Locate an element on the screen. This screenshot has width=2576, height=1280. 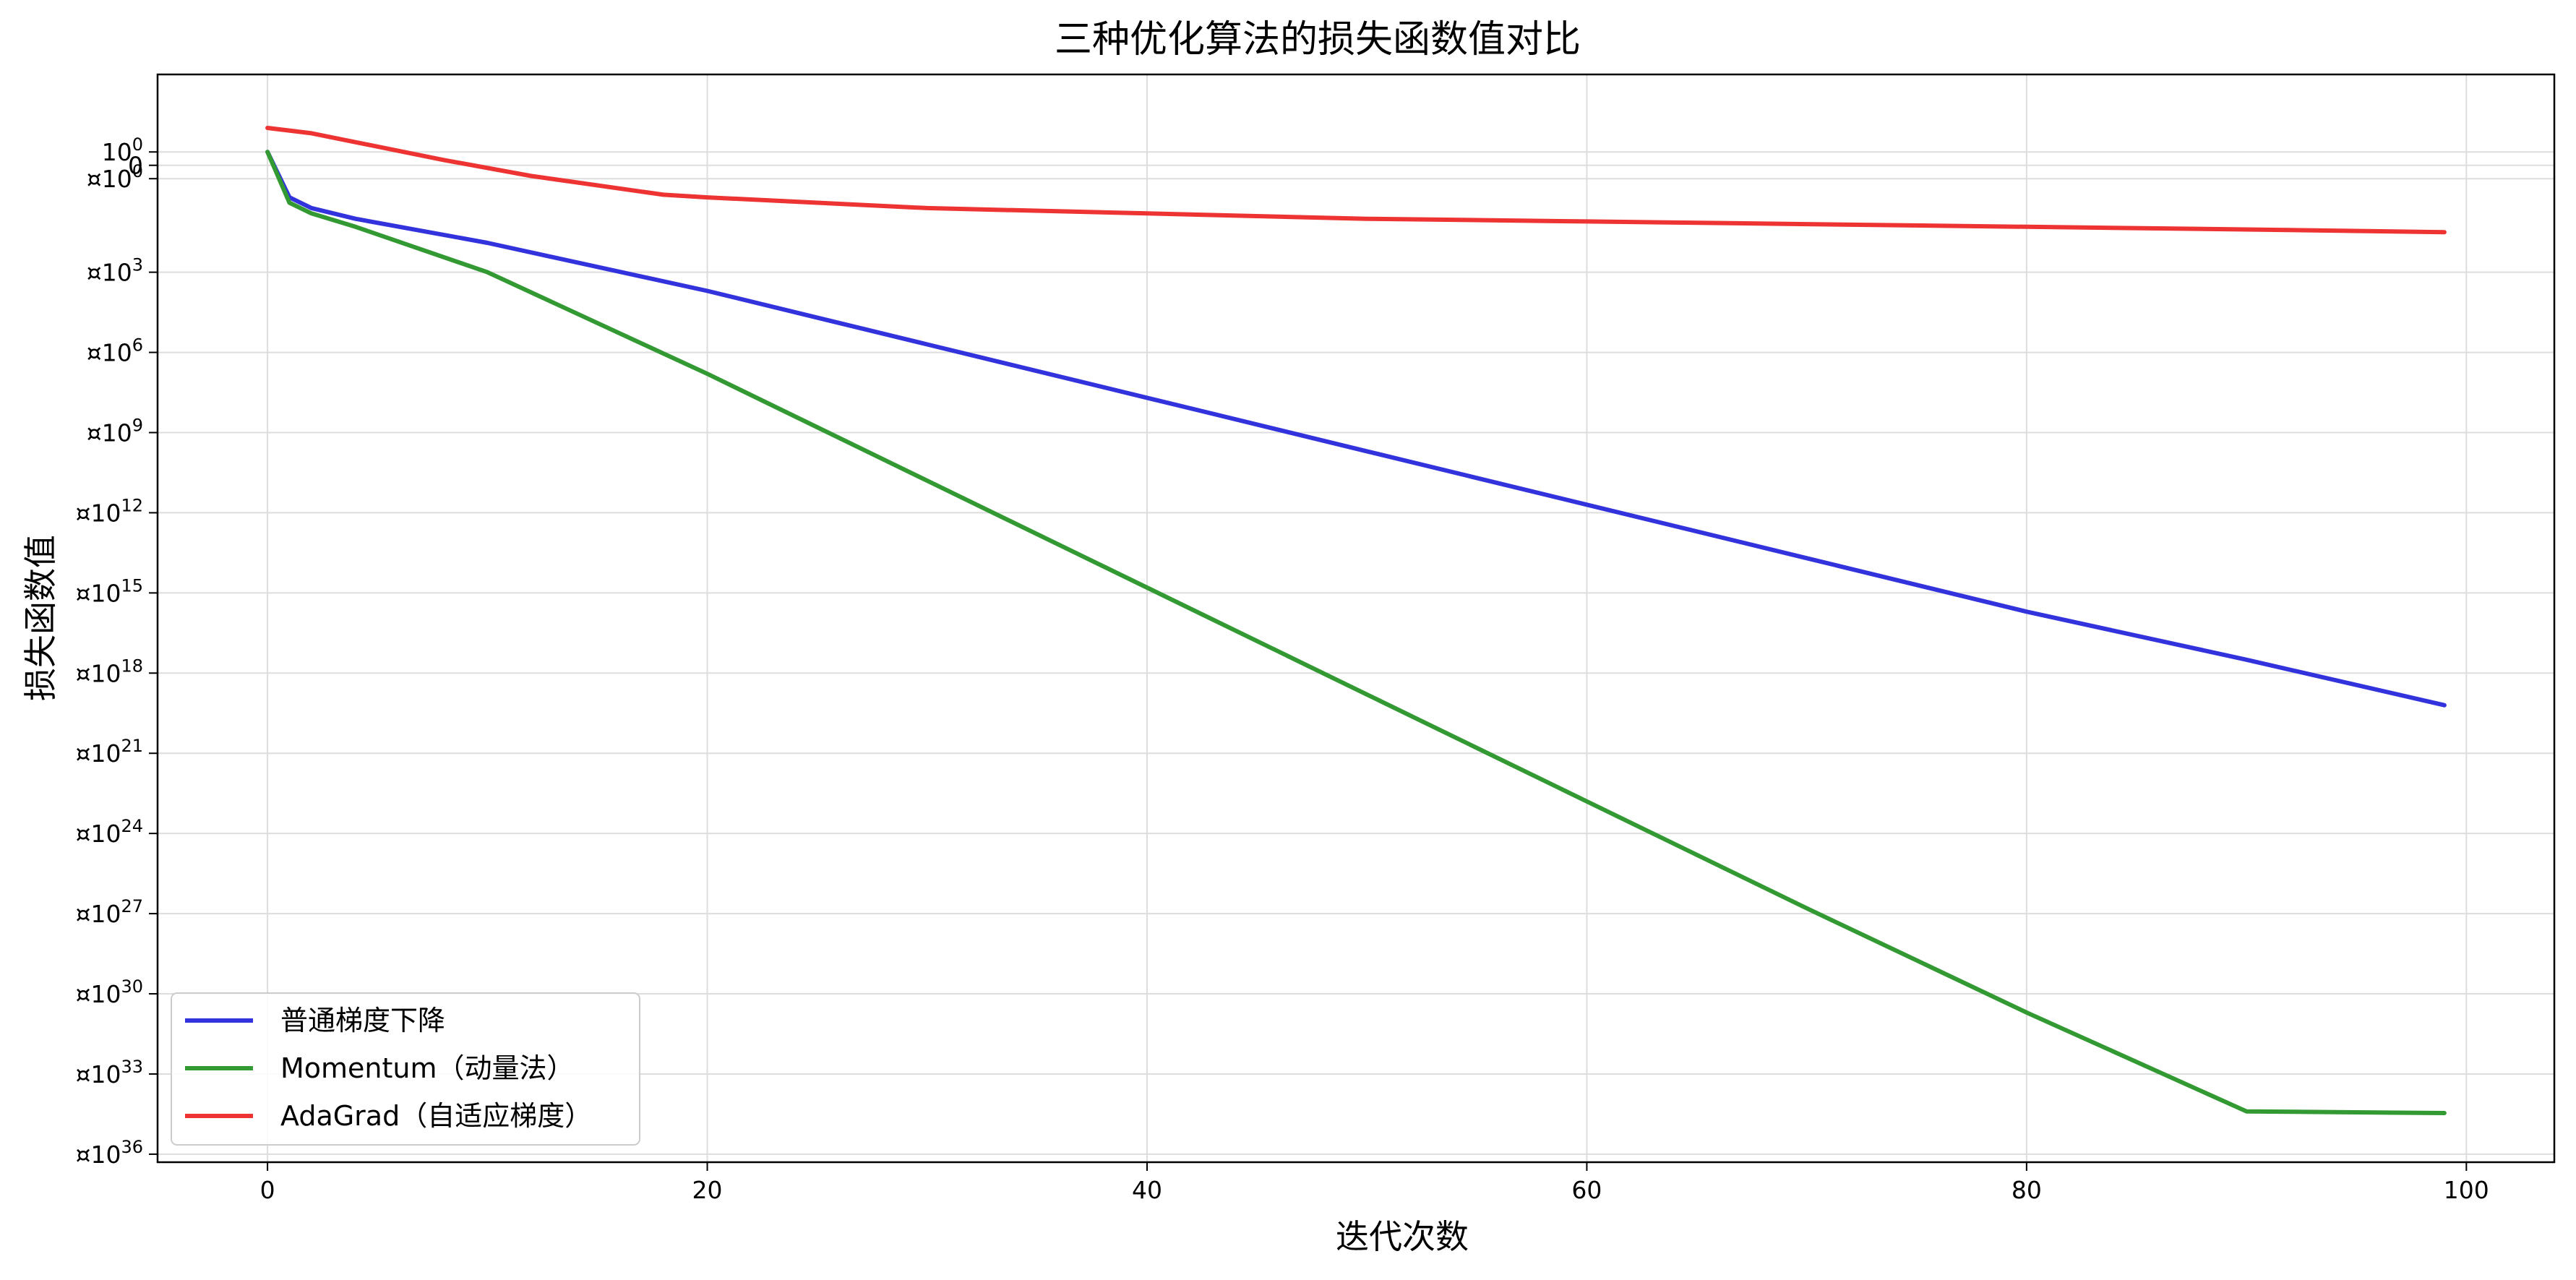
y-tick-label: ¤1036 is located at coordinates (109, 1153).